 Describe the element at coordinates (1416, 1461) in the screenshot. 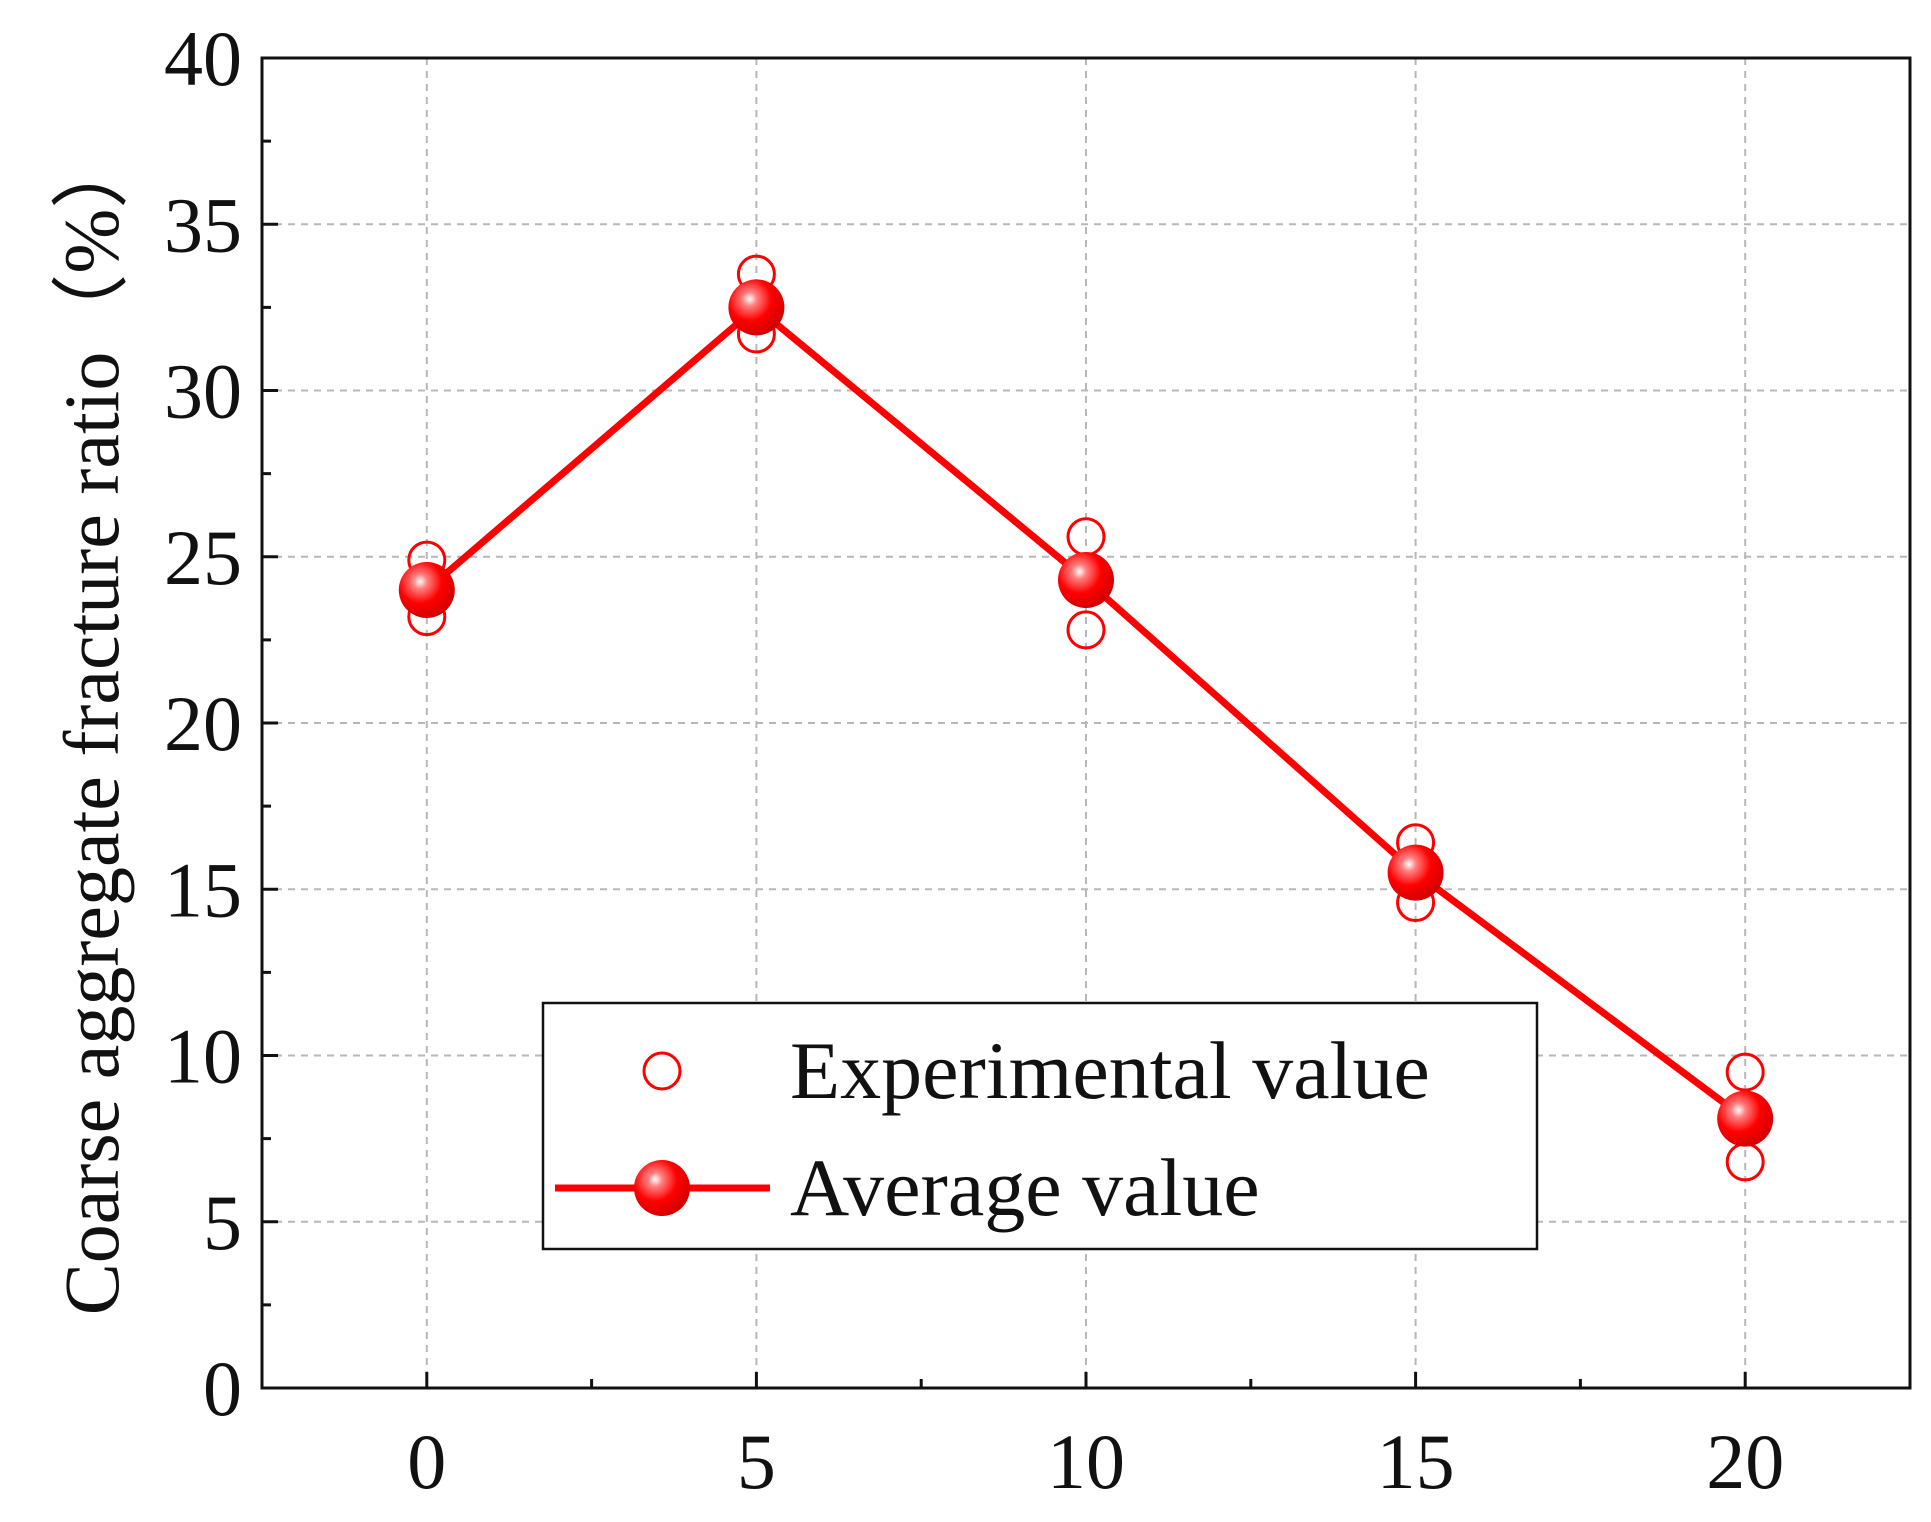

I see `x-tick-label: 15` at that location.